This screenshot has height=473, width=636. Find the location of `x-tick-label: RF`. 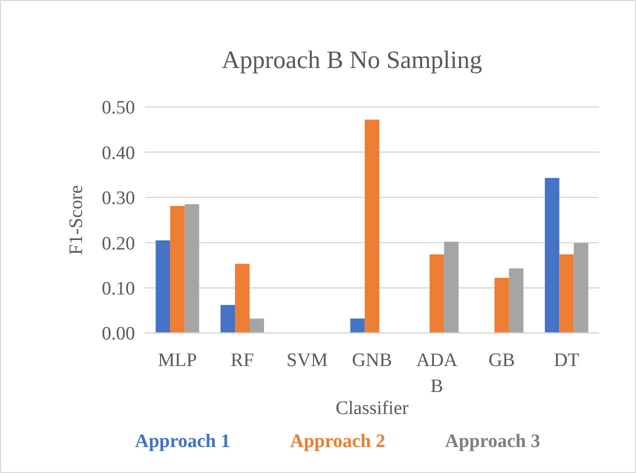

x-tick-label: RF is located at coordinates (242, 360).